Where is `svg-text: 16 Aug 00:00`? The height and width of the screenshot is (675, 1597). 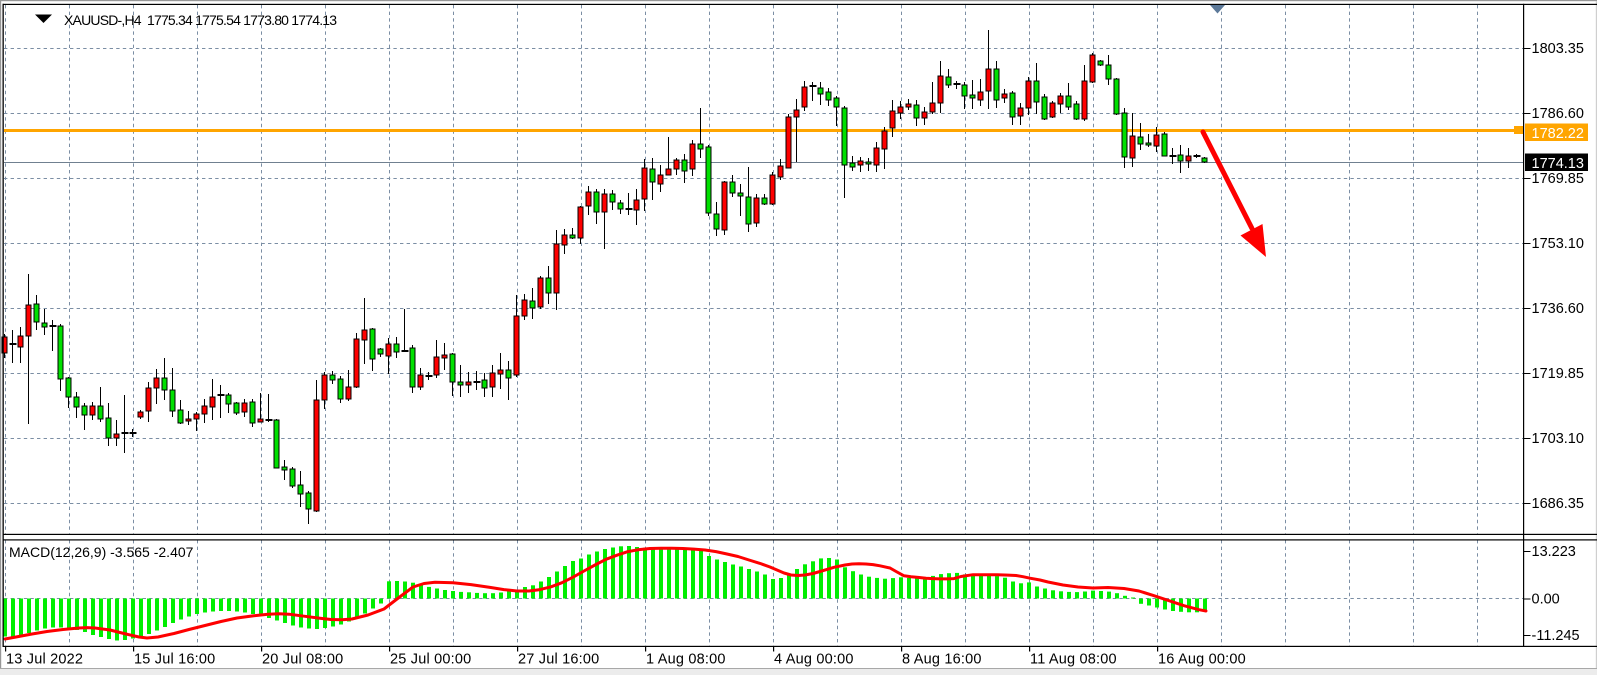 svg-text: 16 Aug 00:00 is located at coordinates (1202, 660).